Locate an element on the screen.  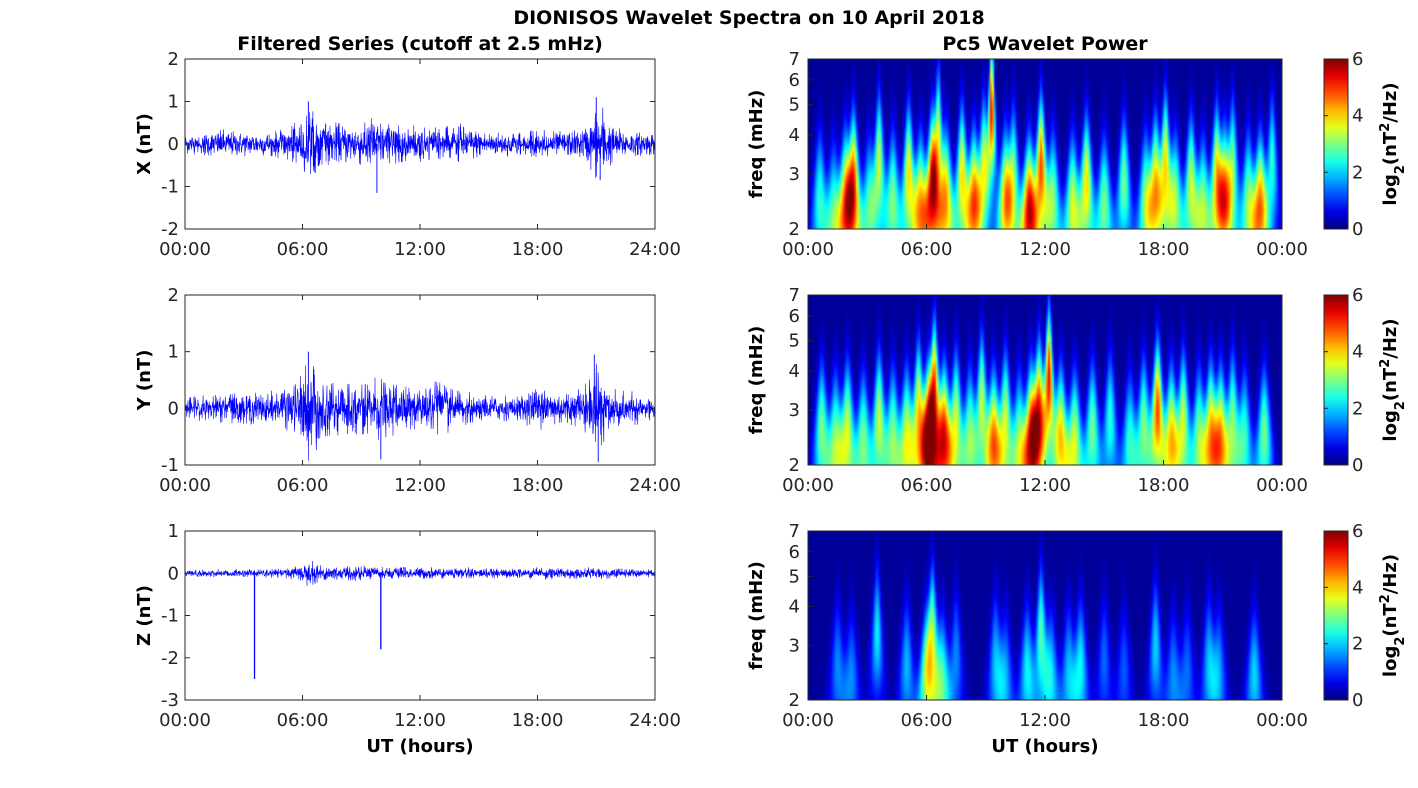
z-wavelet-ytick-label-3: 5 is located at coordinates (794, 576).